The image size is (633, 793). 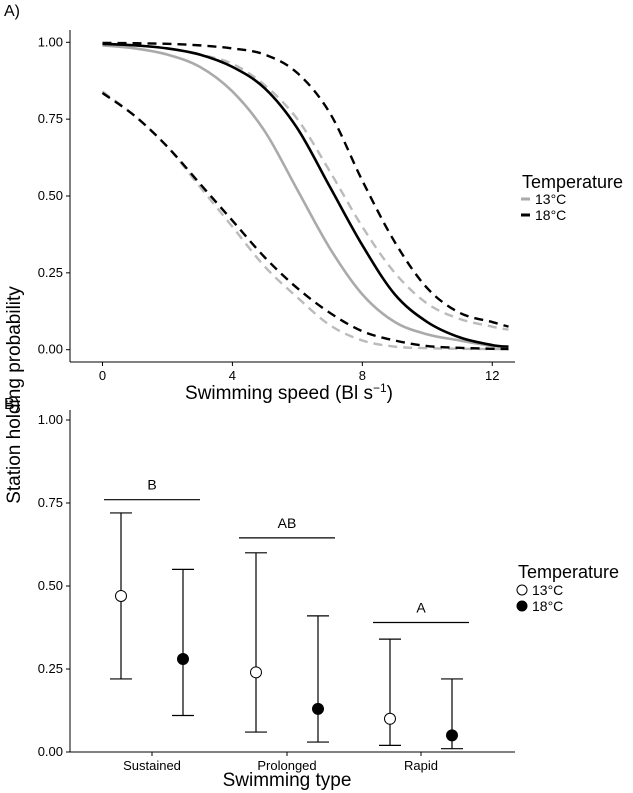 I want to click on panel-a-y-tick-label: 0.25, so click(x=50, y=272).